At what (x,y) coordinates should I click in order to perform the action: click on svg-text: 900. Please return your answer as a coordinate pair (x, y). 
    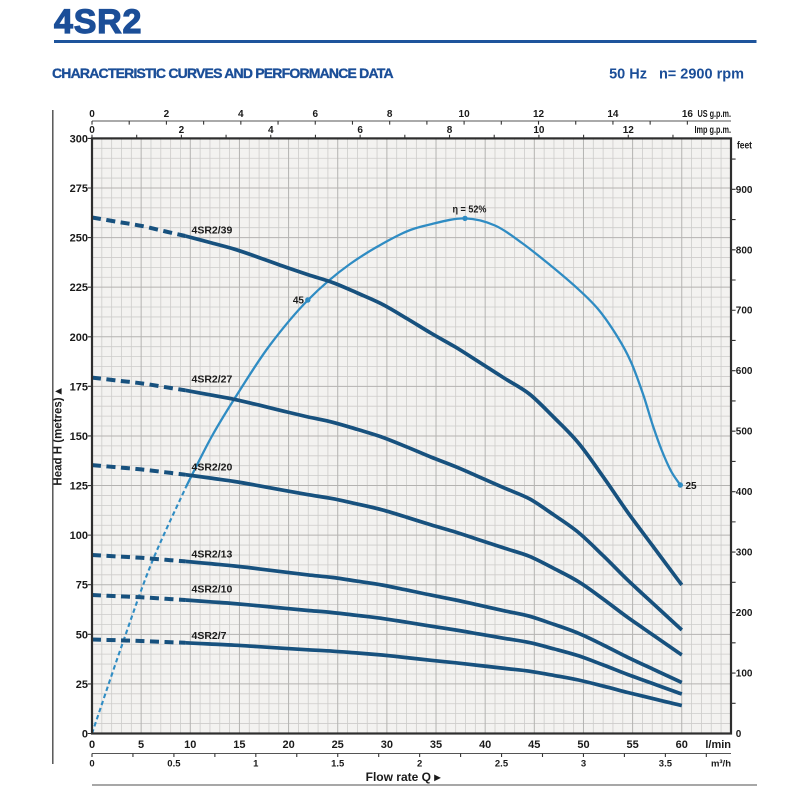
    Looking at the image, I should click on (744, 190).